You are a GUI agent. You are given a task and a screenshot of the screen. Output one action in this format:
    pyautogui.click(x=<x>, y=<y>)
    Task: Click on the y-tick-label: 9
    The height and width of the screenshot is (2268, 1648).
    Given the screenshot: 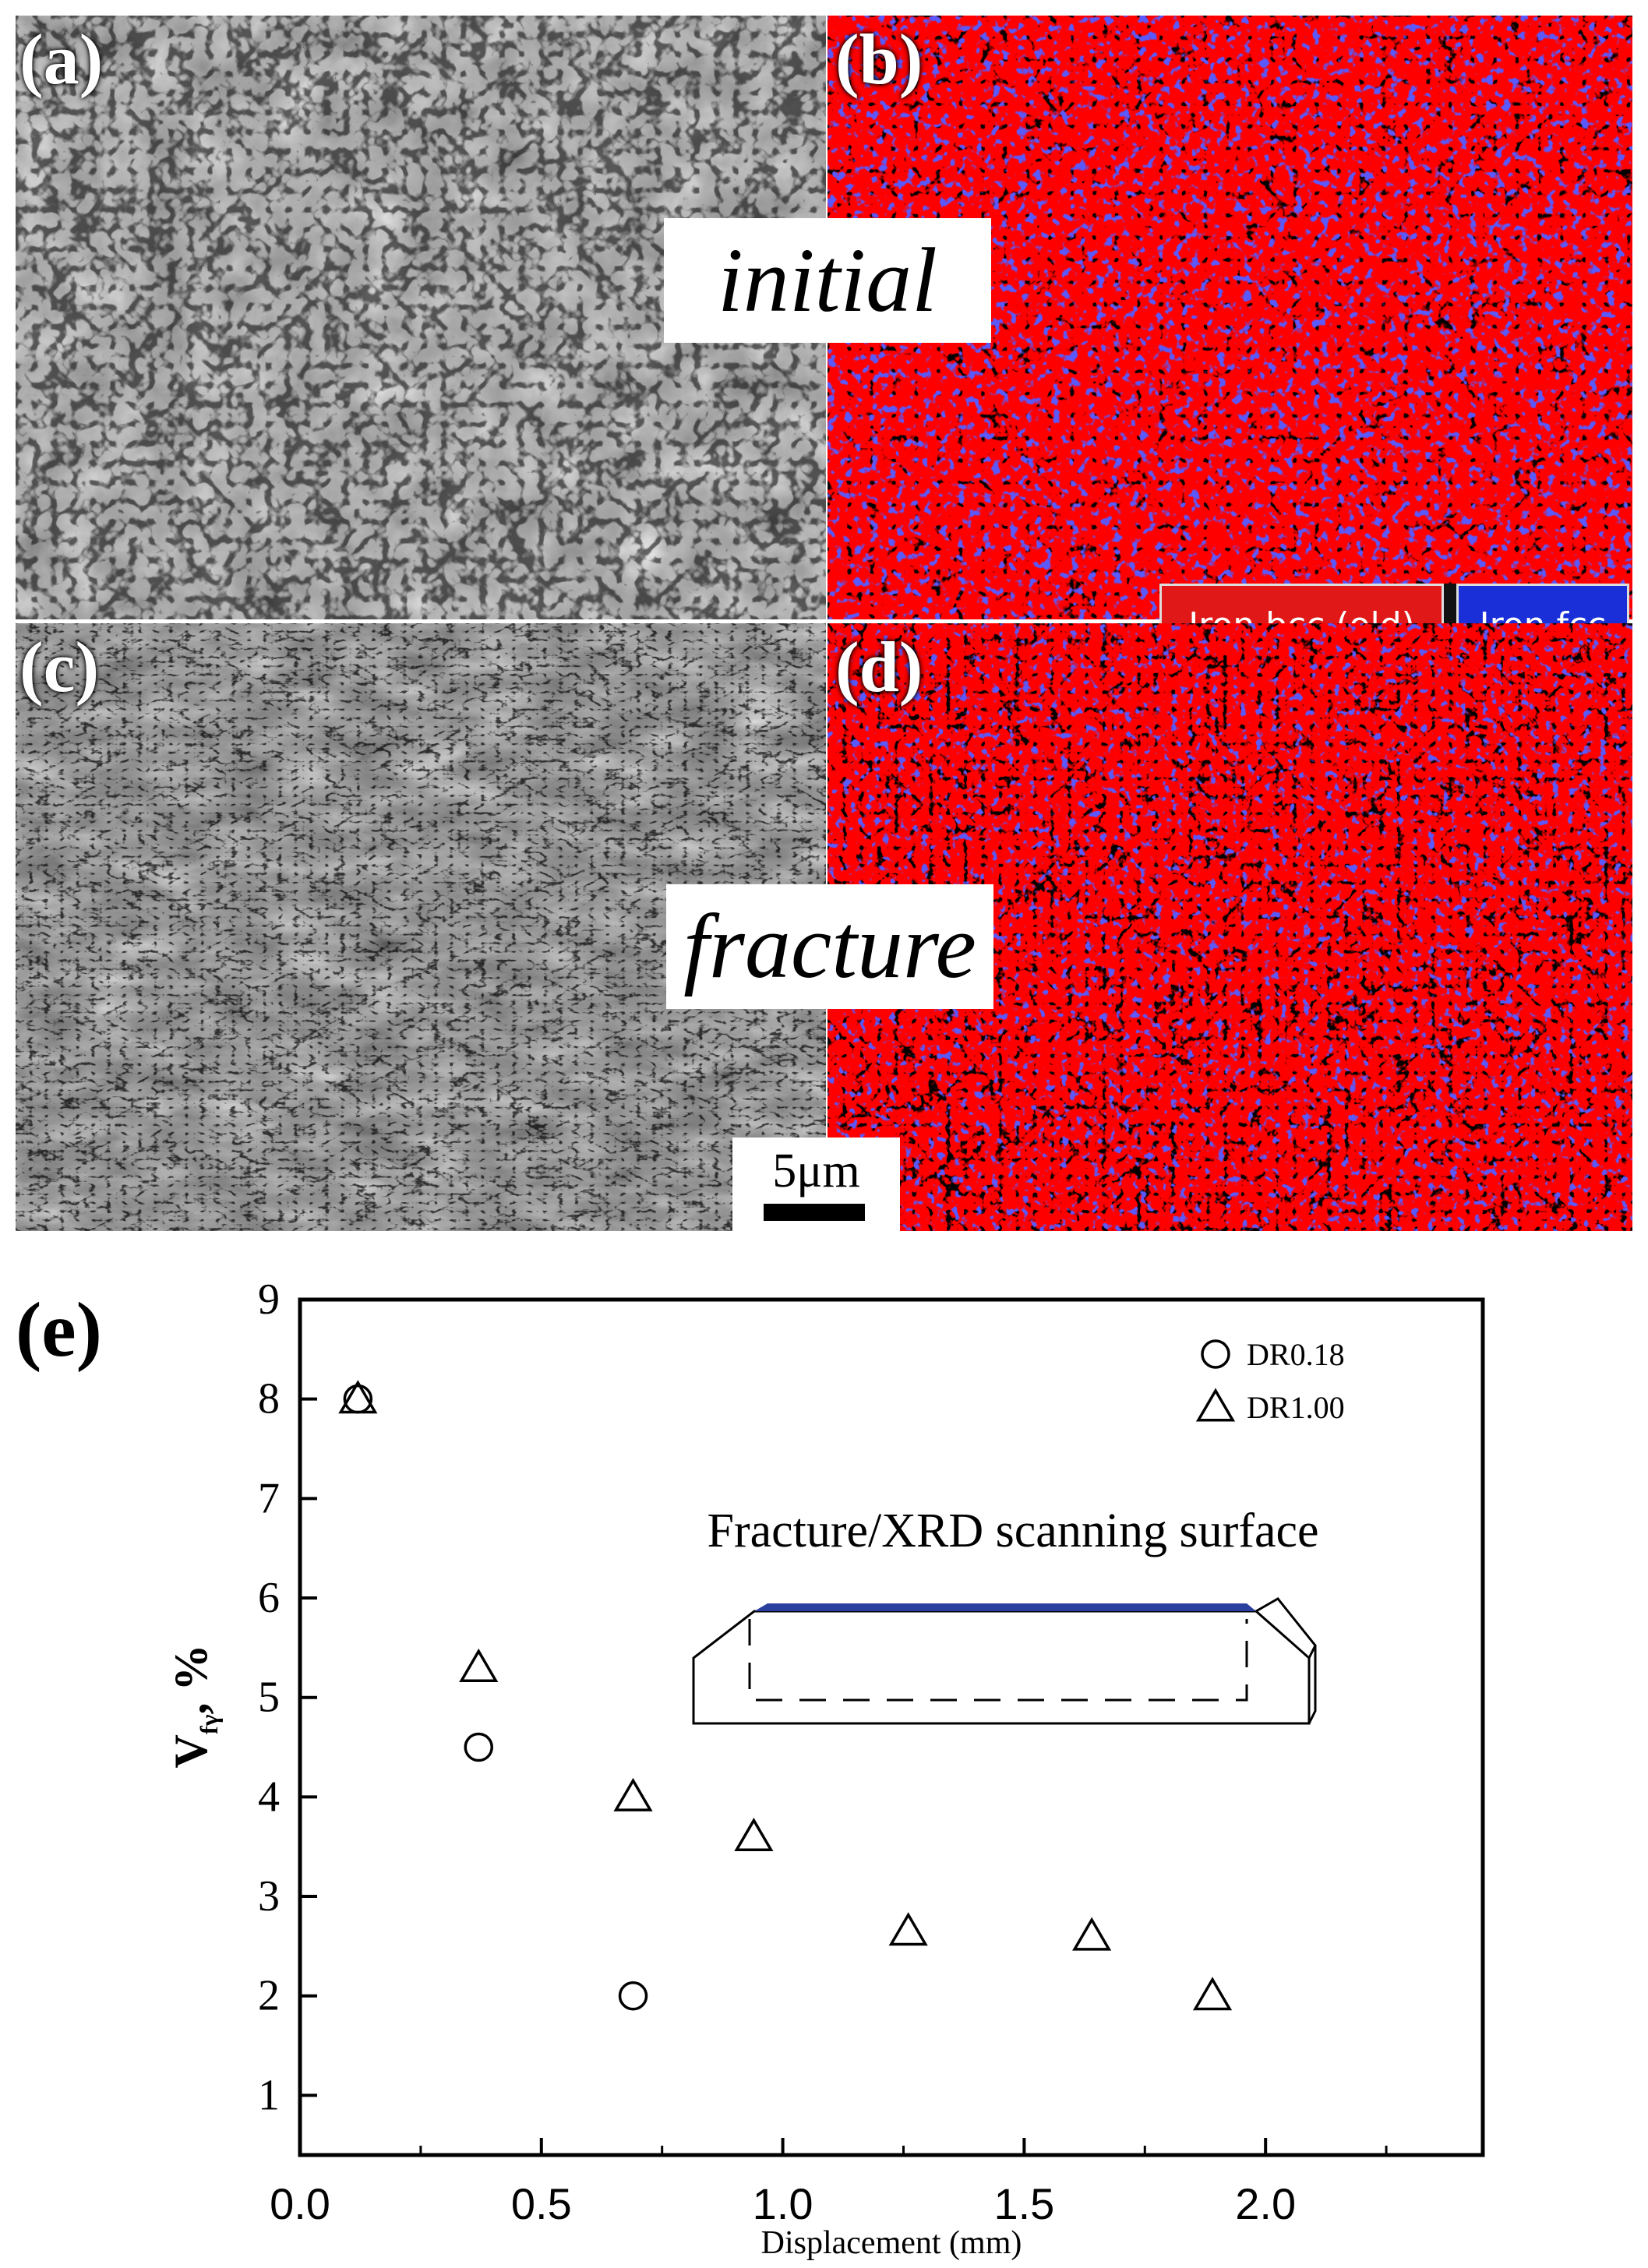 What is the action you would take?
    pyautogui.click(x=269, y=1299)
    